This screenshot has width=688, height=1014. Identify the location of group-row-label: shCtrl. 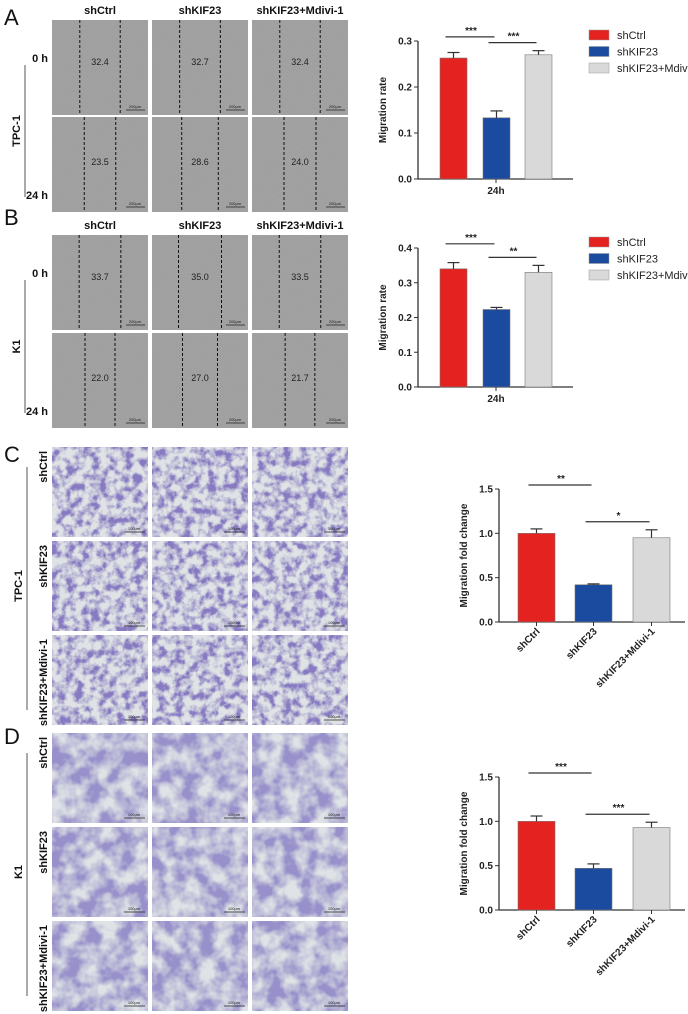
(44, 467).